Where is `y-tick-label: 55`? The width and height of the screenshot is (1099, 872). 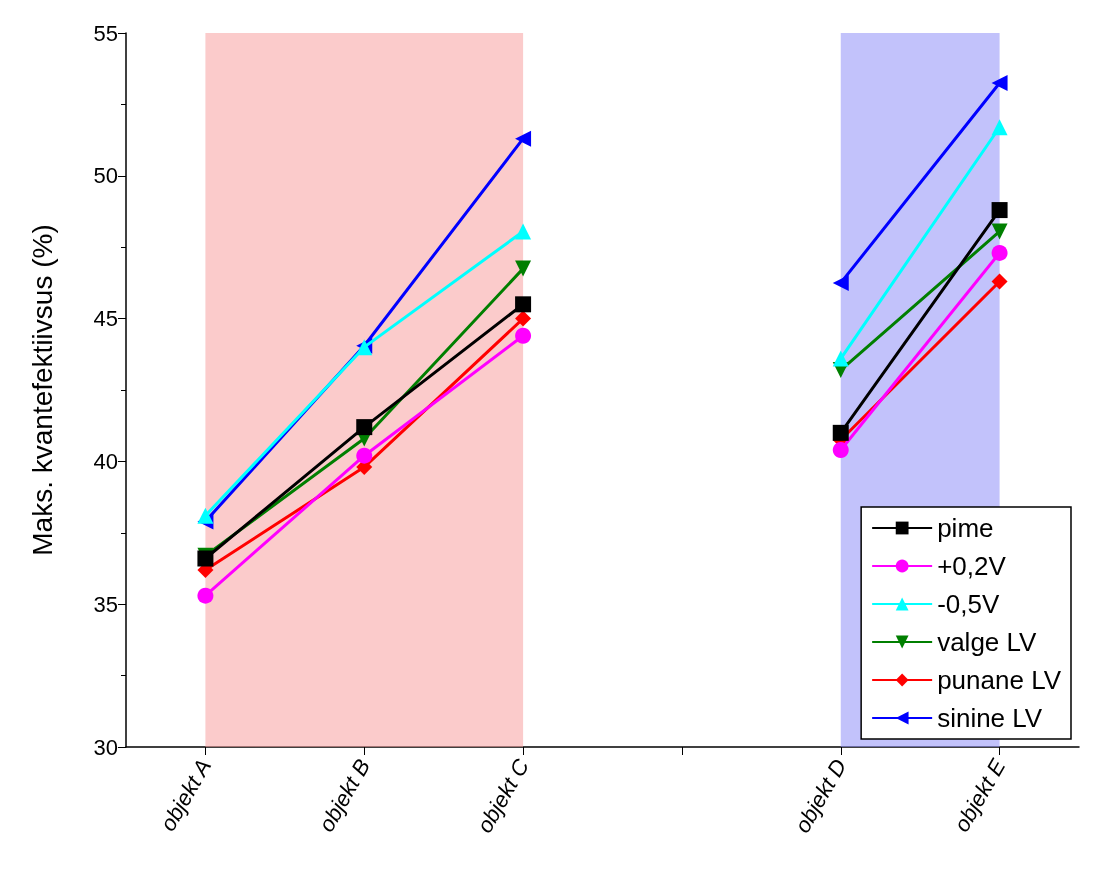 y-tick-label: 55 is located at coordinates (105, 33).